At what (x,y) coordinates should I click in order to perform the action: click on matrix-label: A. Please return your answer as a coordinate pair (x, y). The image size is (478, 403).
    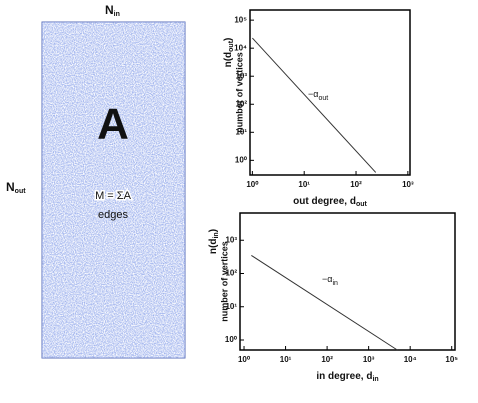
    Looking at the image, I should click on (113, 124).